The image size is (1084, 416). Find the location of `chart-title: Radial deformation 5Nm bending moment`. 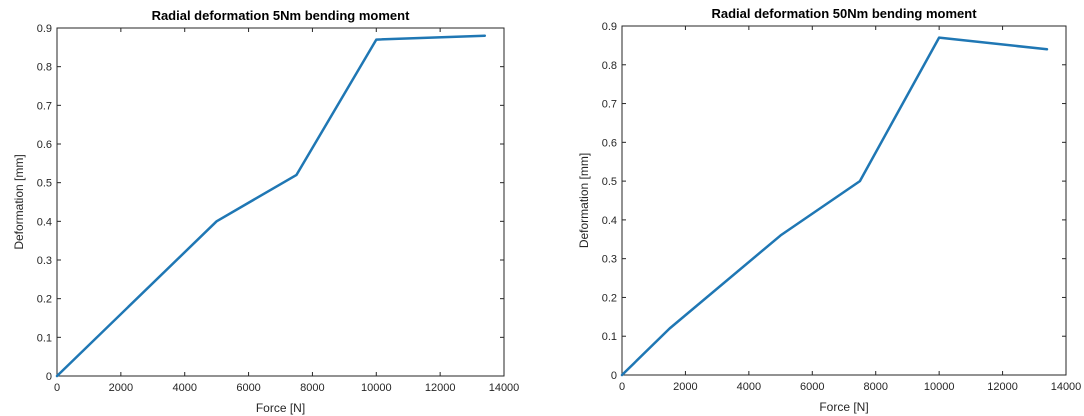

chart-title: Radial deformation 5Nm bending moment is located at coordinates (281, 15).